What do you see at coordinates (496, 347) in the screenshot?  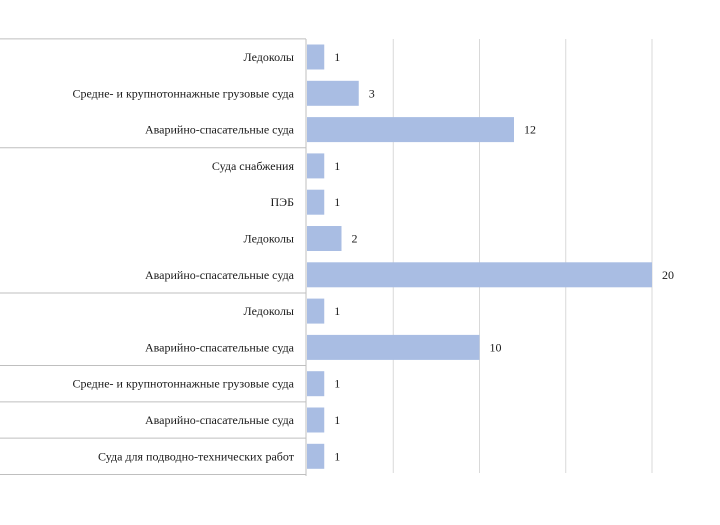 I see `data-label: 10` at bounding box center [496, 347].